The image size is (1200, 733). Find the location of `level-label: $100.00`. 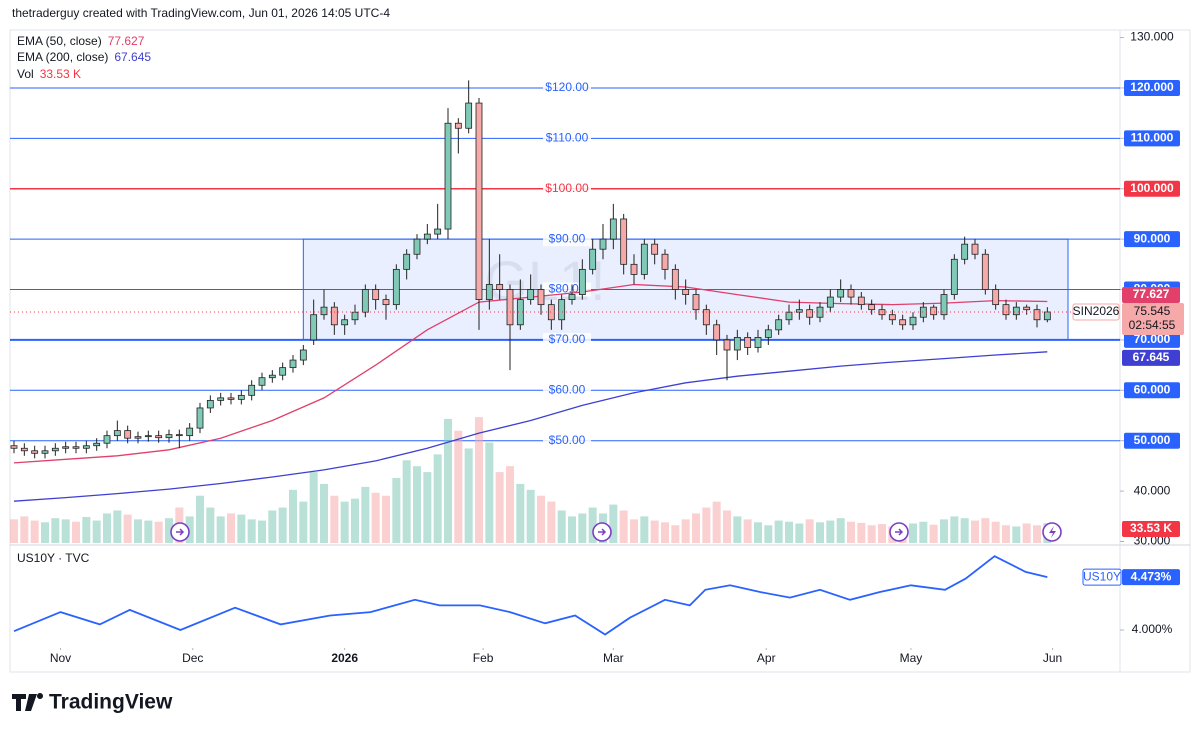

level-label: $100.00 is located at coordinates (567, 188).